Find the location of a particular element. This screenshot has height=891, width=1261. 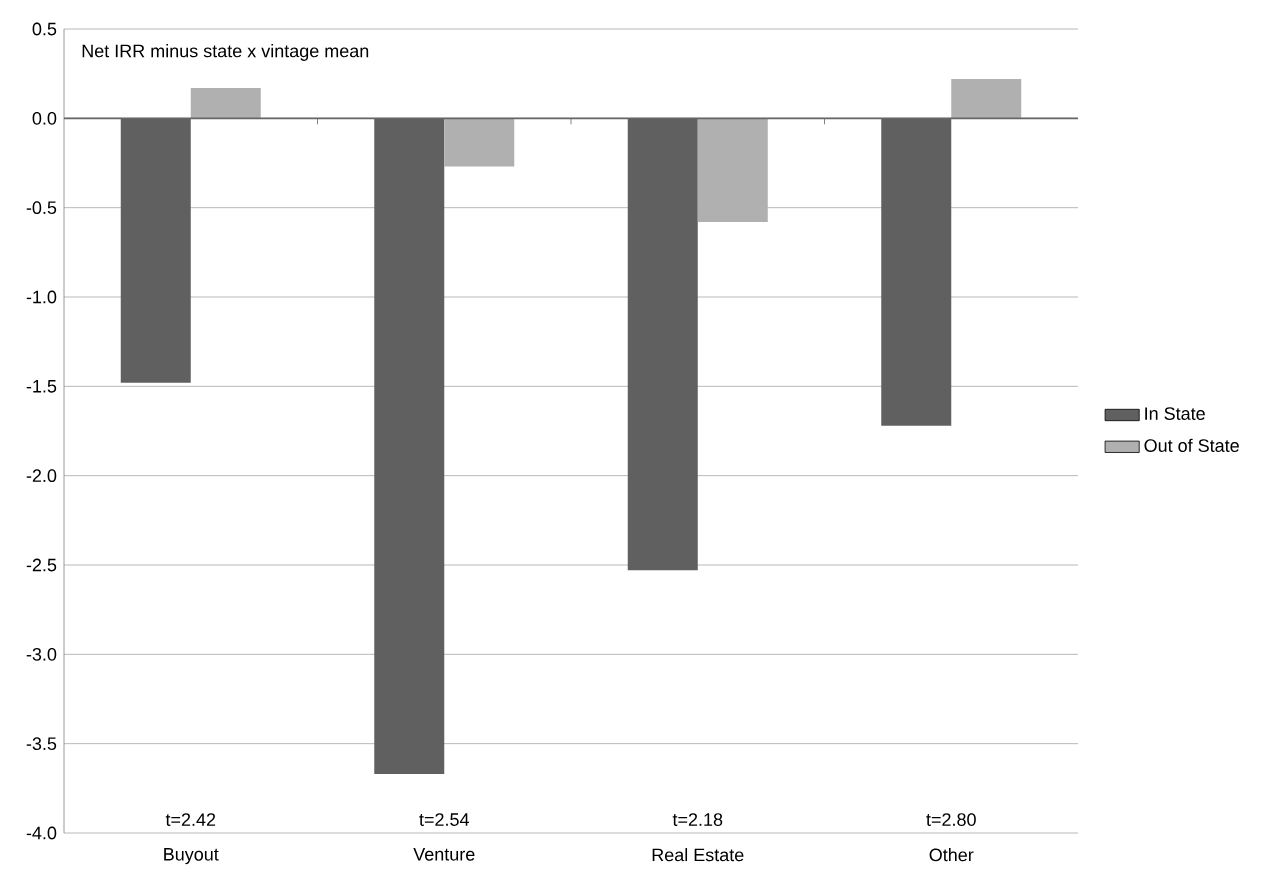

legend-label: In State is located at coordinates (1175, 413).